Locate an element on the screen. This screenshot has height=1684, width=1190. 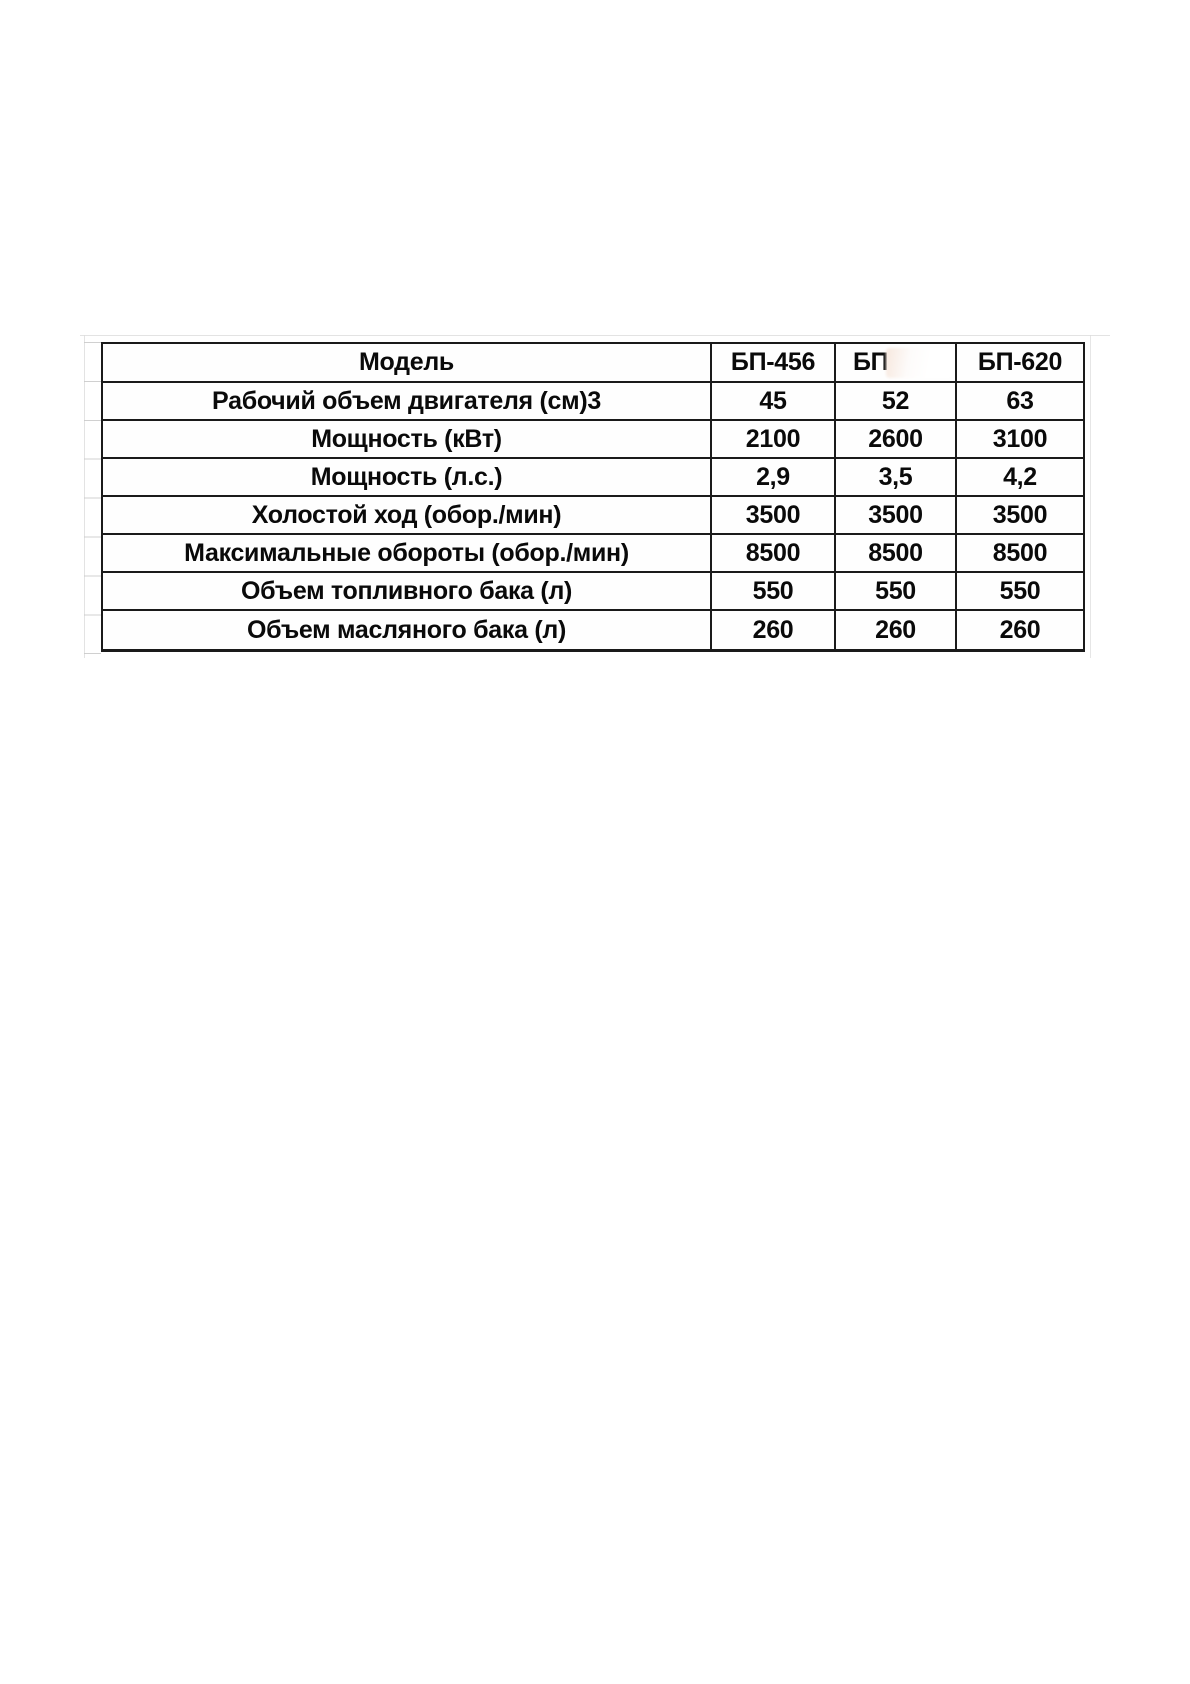
header-cell-model-3: БП-620 is located at coordinates (1020, 363).